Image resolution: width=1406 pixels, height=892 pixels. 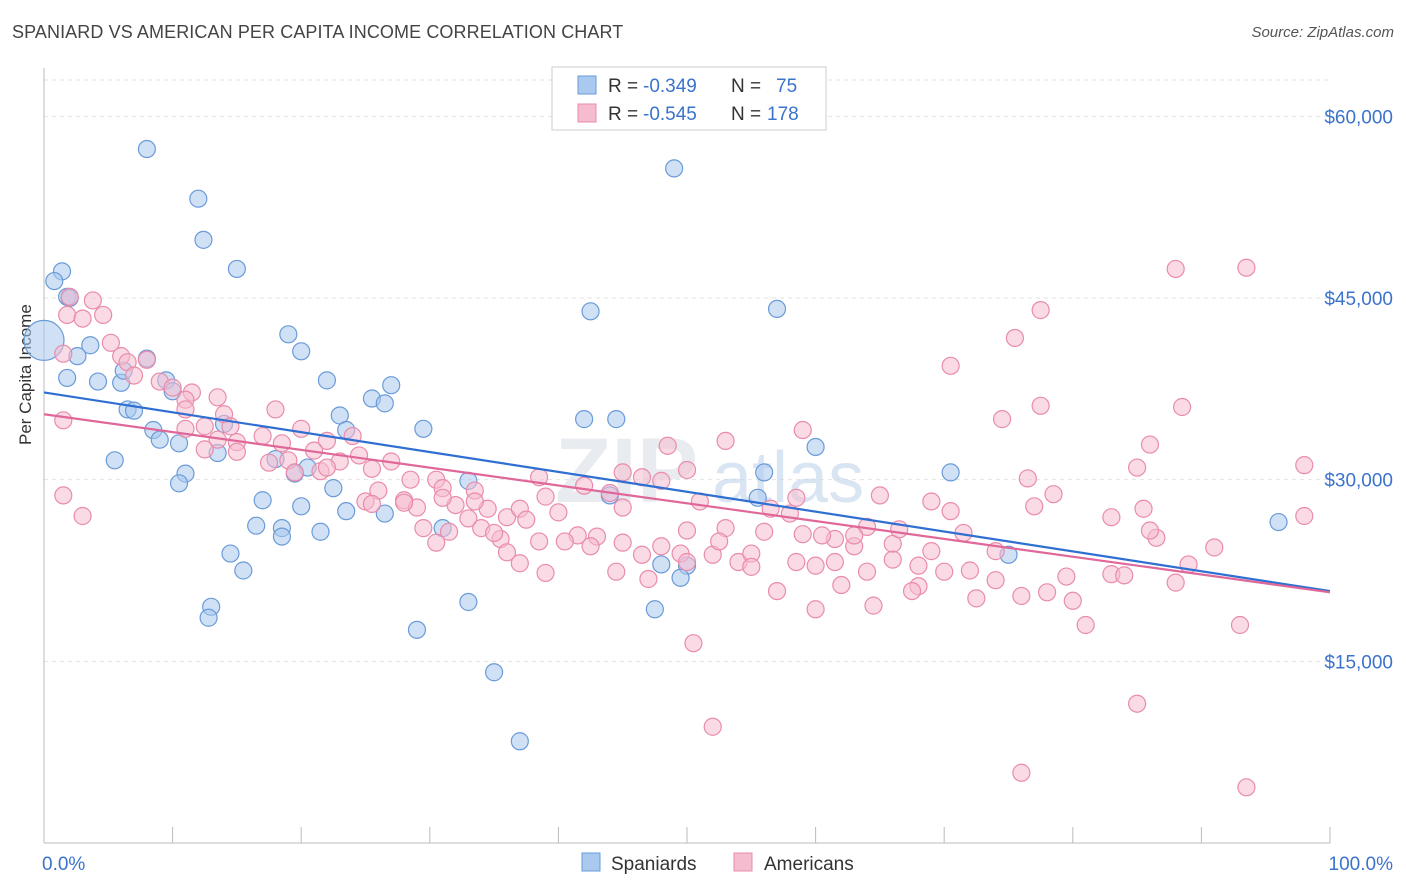 What do you see at coordinates (783, 114) in the screenshot?
I see `legend-n-value: 178` at bounding box center [783, 114].